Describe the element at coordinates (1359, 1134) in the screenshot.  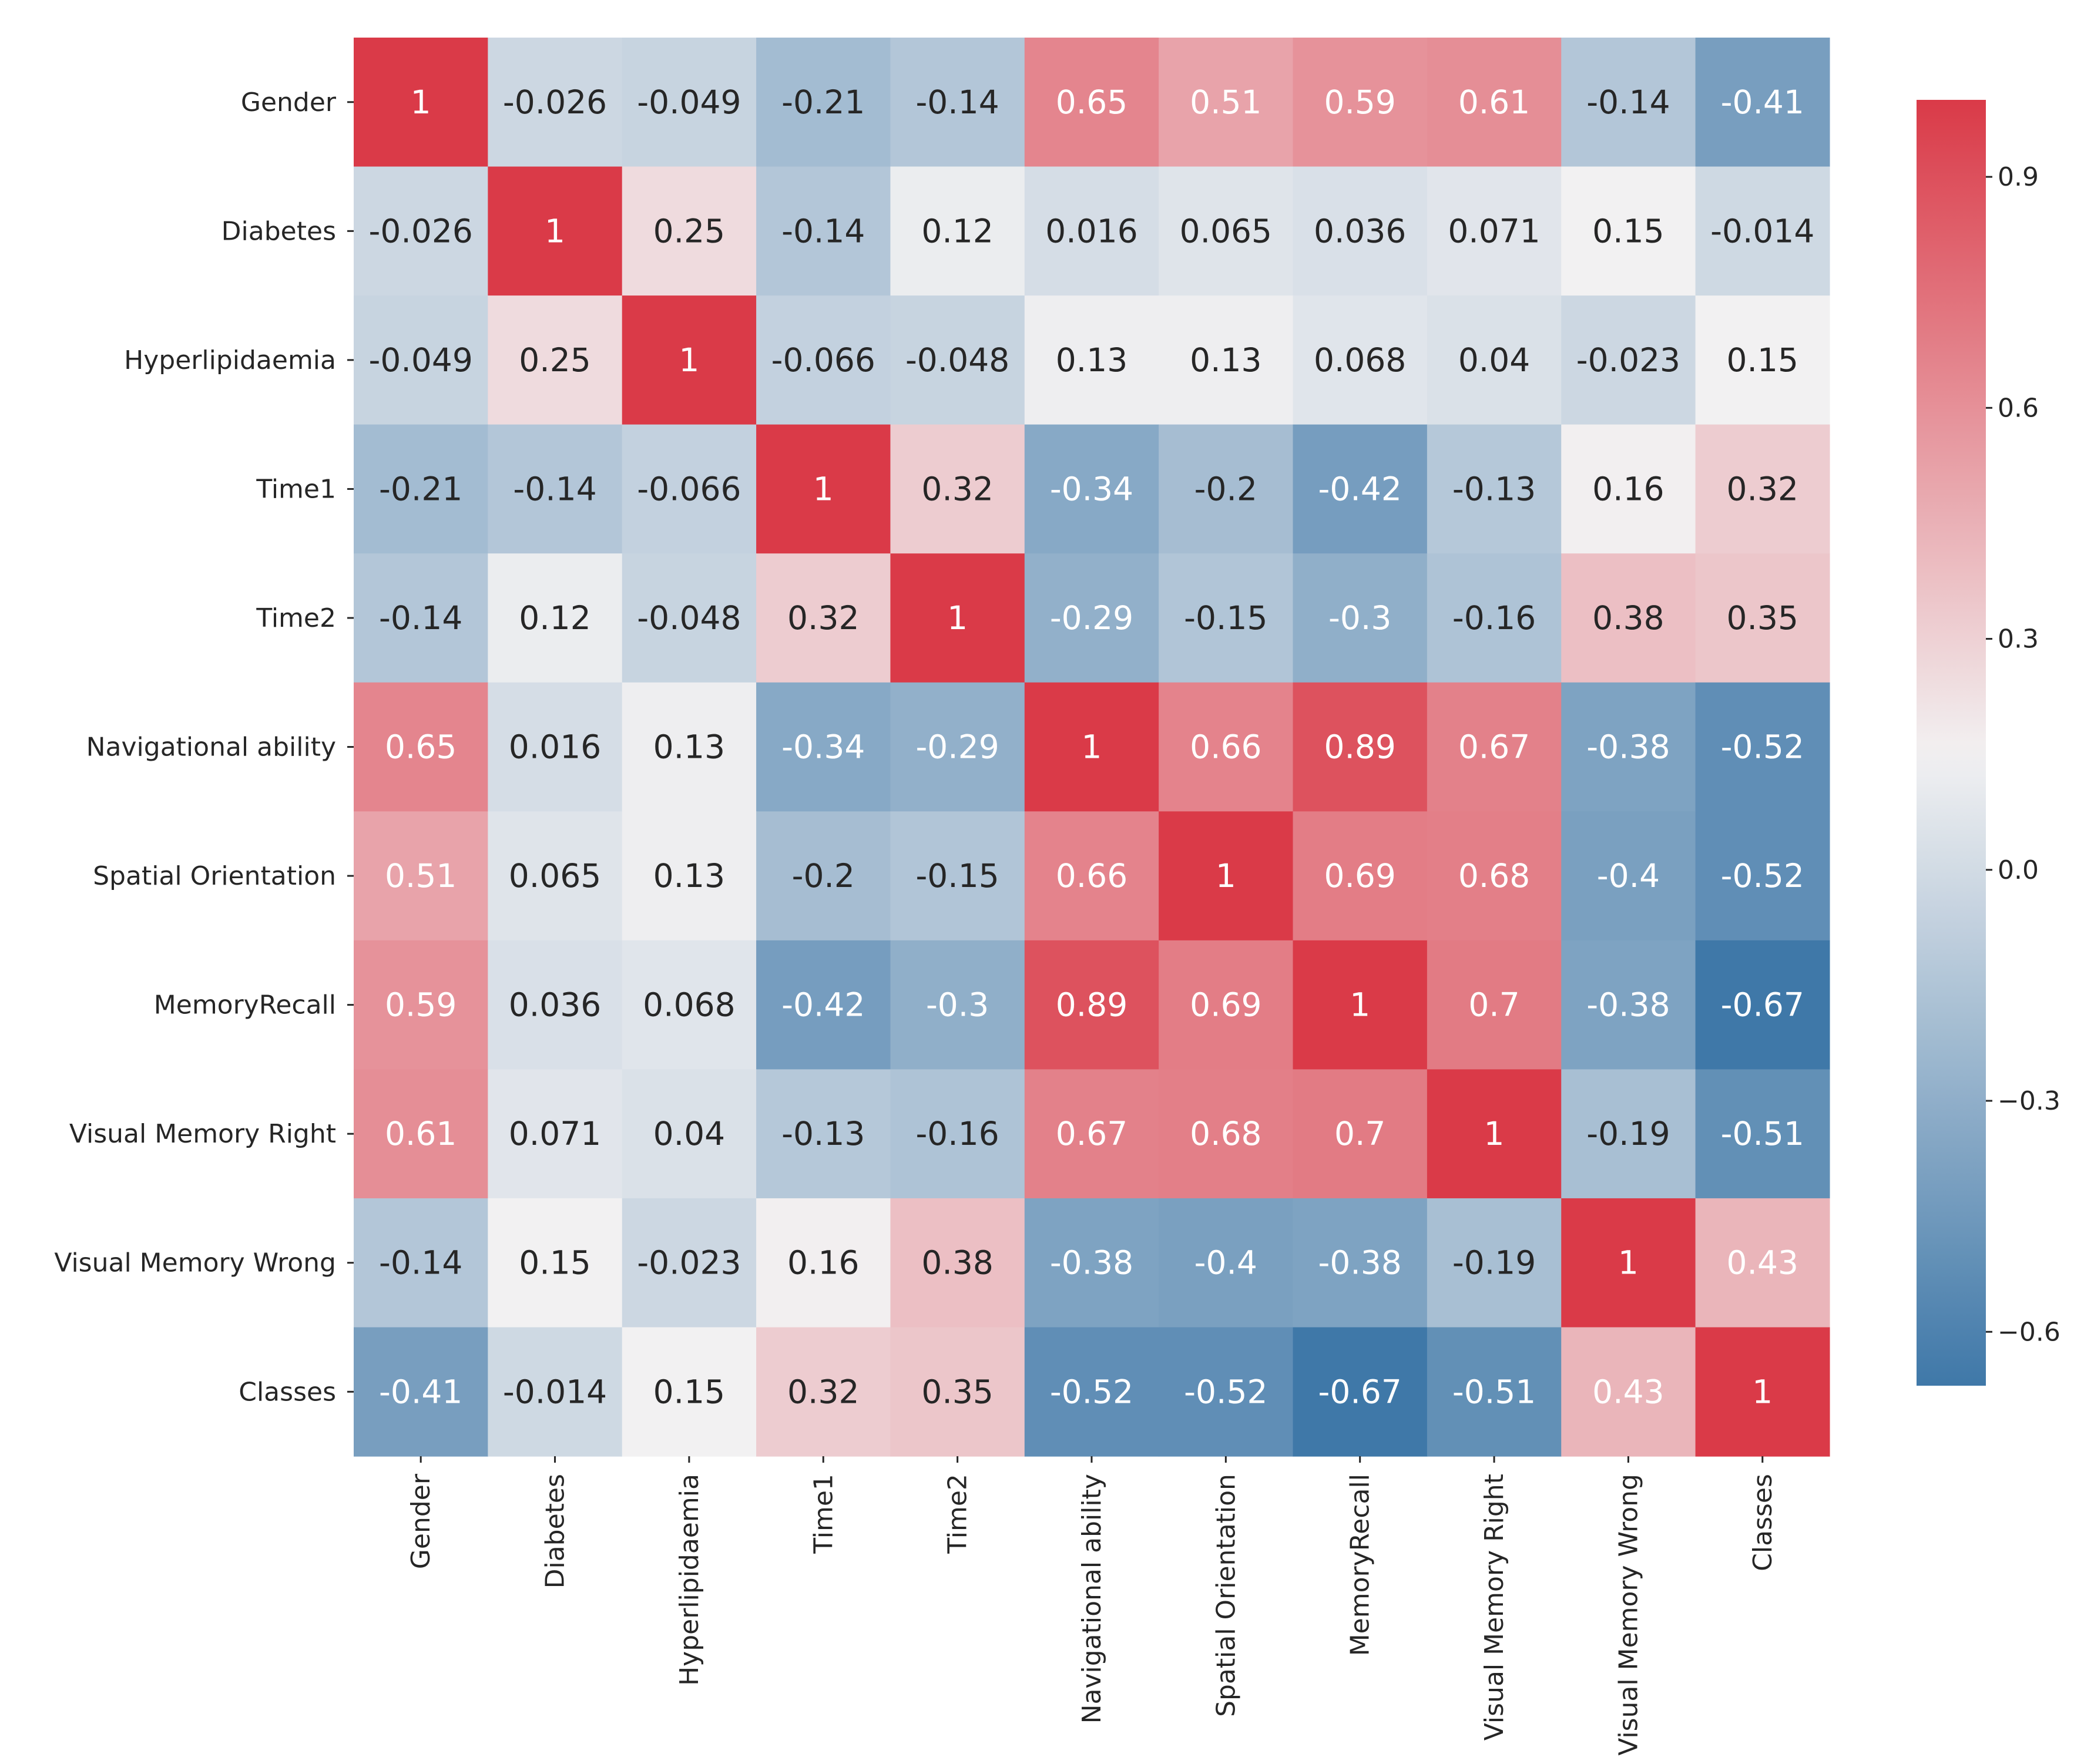
I see `cell-annotation: 0.7` at that location.